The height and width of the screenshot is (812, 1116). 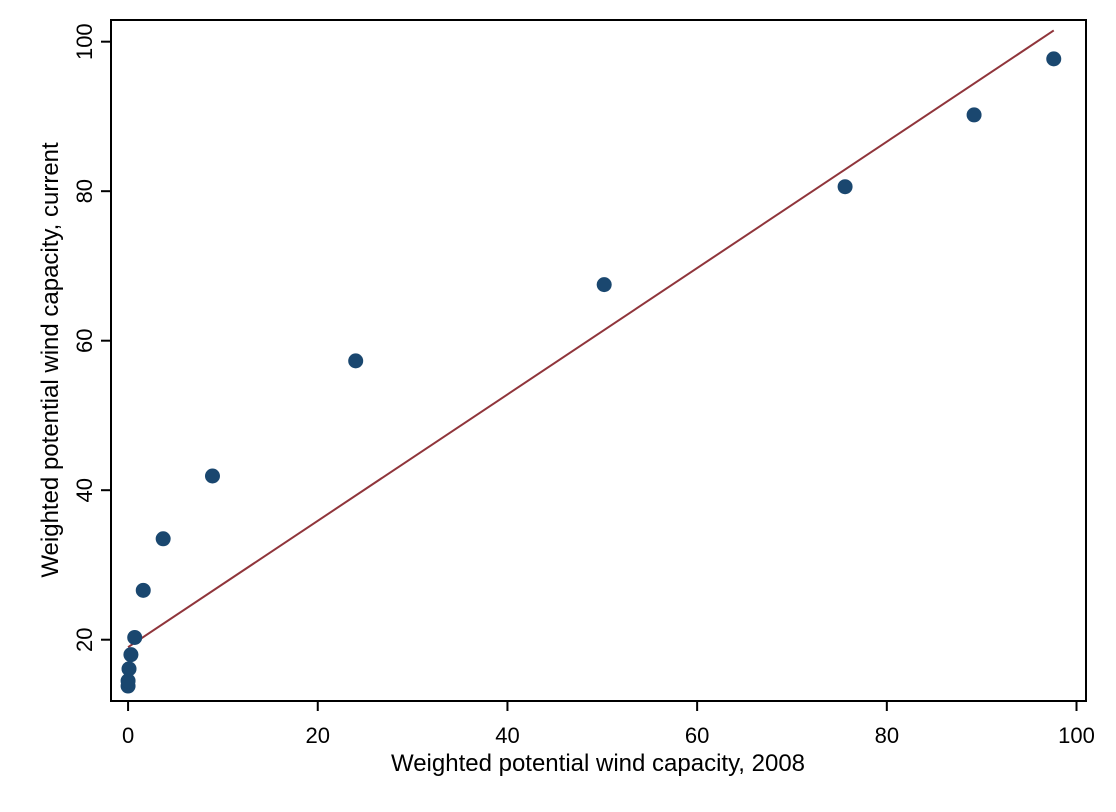 What do you see at coordinates (697, 735) in the screenshot?
I see `x-tick-label: 60` at bounding box center [697, 735].